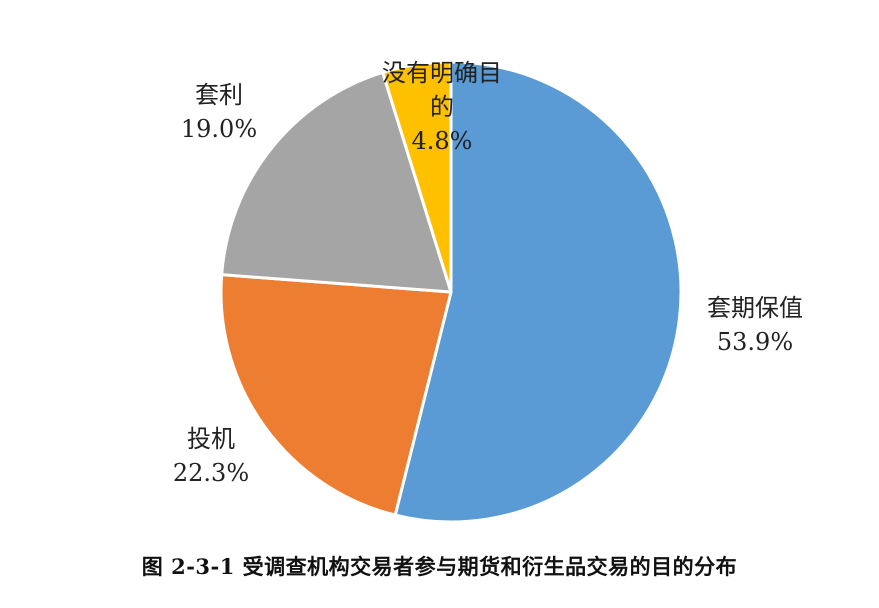  Describe the element at coordinates (755, 342) in the screenshot. I see `pie-value-label: 53.9%` at that location.